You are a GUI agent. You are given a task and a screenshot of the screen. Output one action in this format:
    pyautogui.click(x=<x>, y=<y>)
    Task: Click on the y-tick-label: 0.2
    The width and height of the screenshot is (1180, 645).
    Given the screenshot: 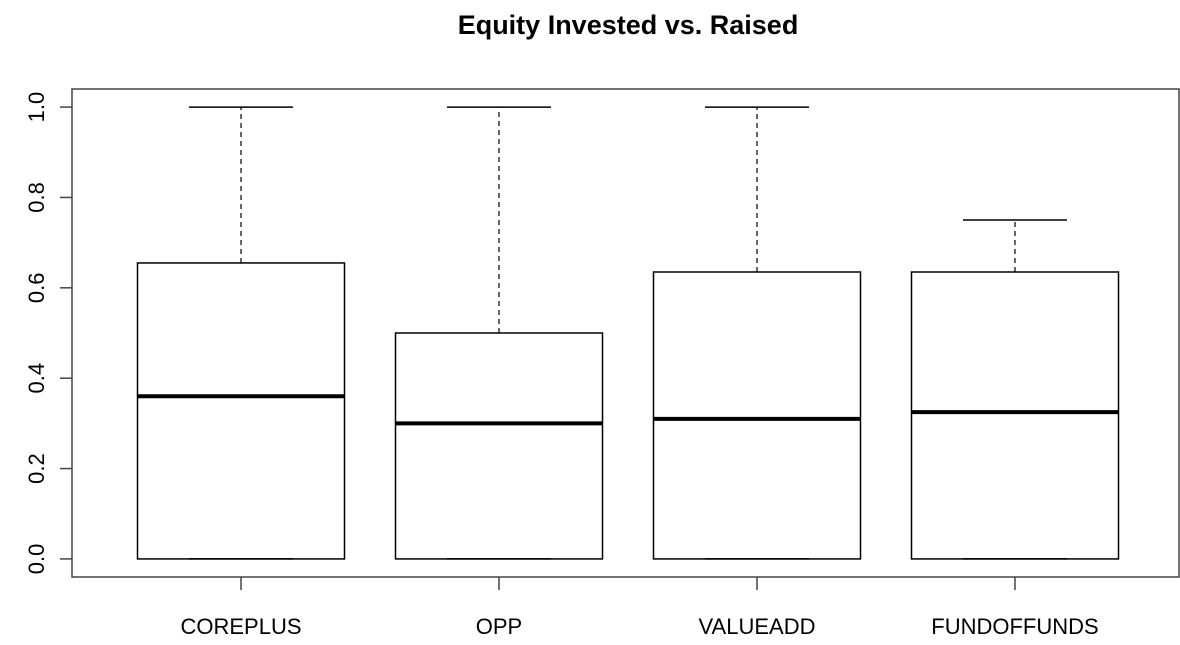 What is the action you would take?
    pyautogui.click(x=36, y=468)
    